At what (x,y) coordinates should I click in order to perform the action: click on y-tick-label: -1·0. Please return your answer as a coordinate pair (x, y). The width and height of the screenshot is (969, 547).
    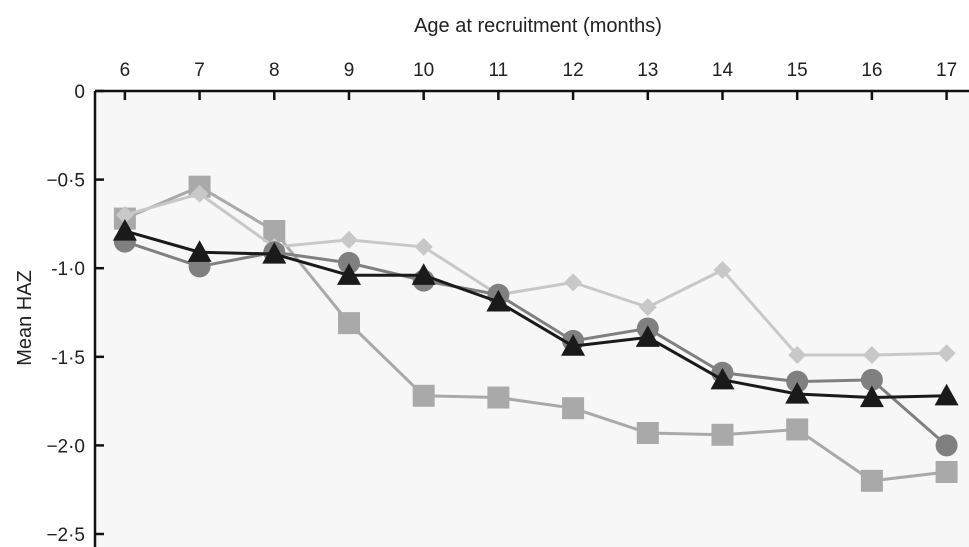
    Looking at the image, I should click on (68, 269).